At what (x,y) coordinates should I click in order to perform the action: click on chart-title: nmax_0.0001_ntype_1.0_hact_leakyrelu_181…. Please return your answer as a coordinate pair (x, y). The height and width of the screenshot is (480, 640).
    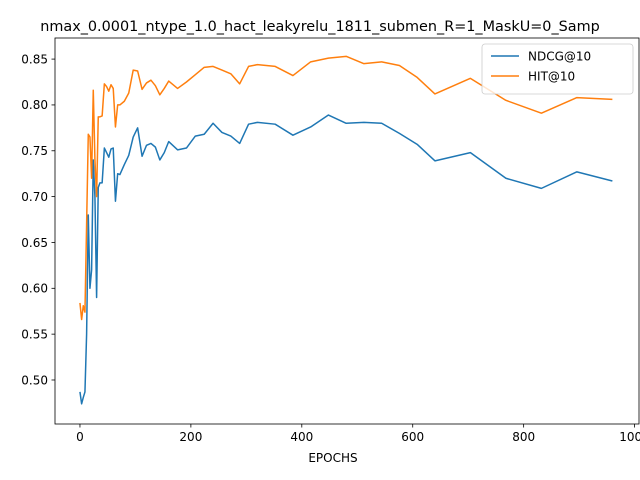
    Looking at the image, I should click on (320, 27).